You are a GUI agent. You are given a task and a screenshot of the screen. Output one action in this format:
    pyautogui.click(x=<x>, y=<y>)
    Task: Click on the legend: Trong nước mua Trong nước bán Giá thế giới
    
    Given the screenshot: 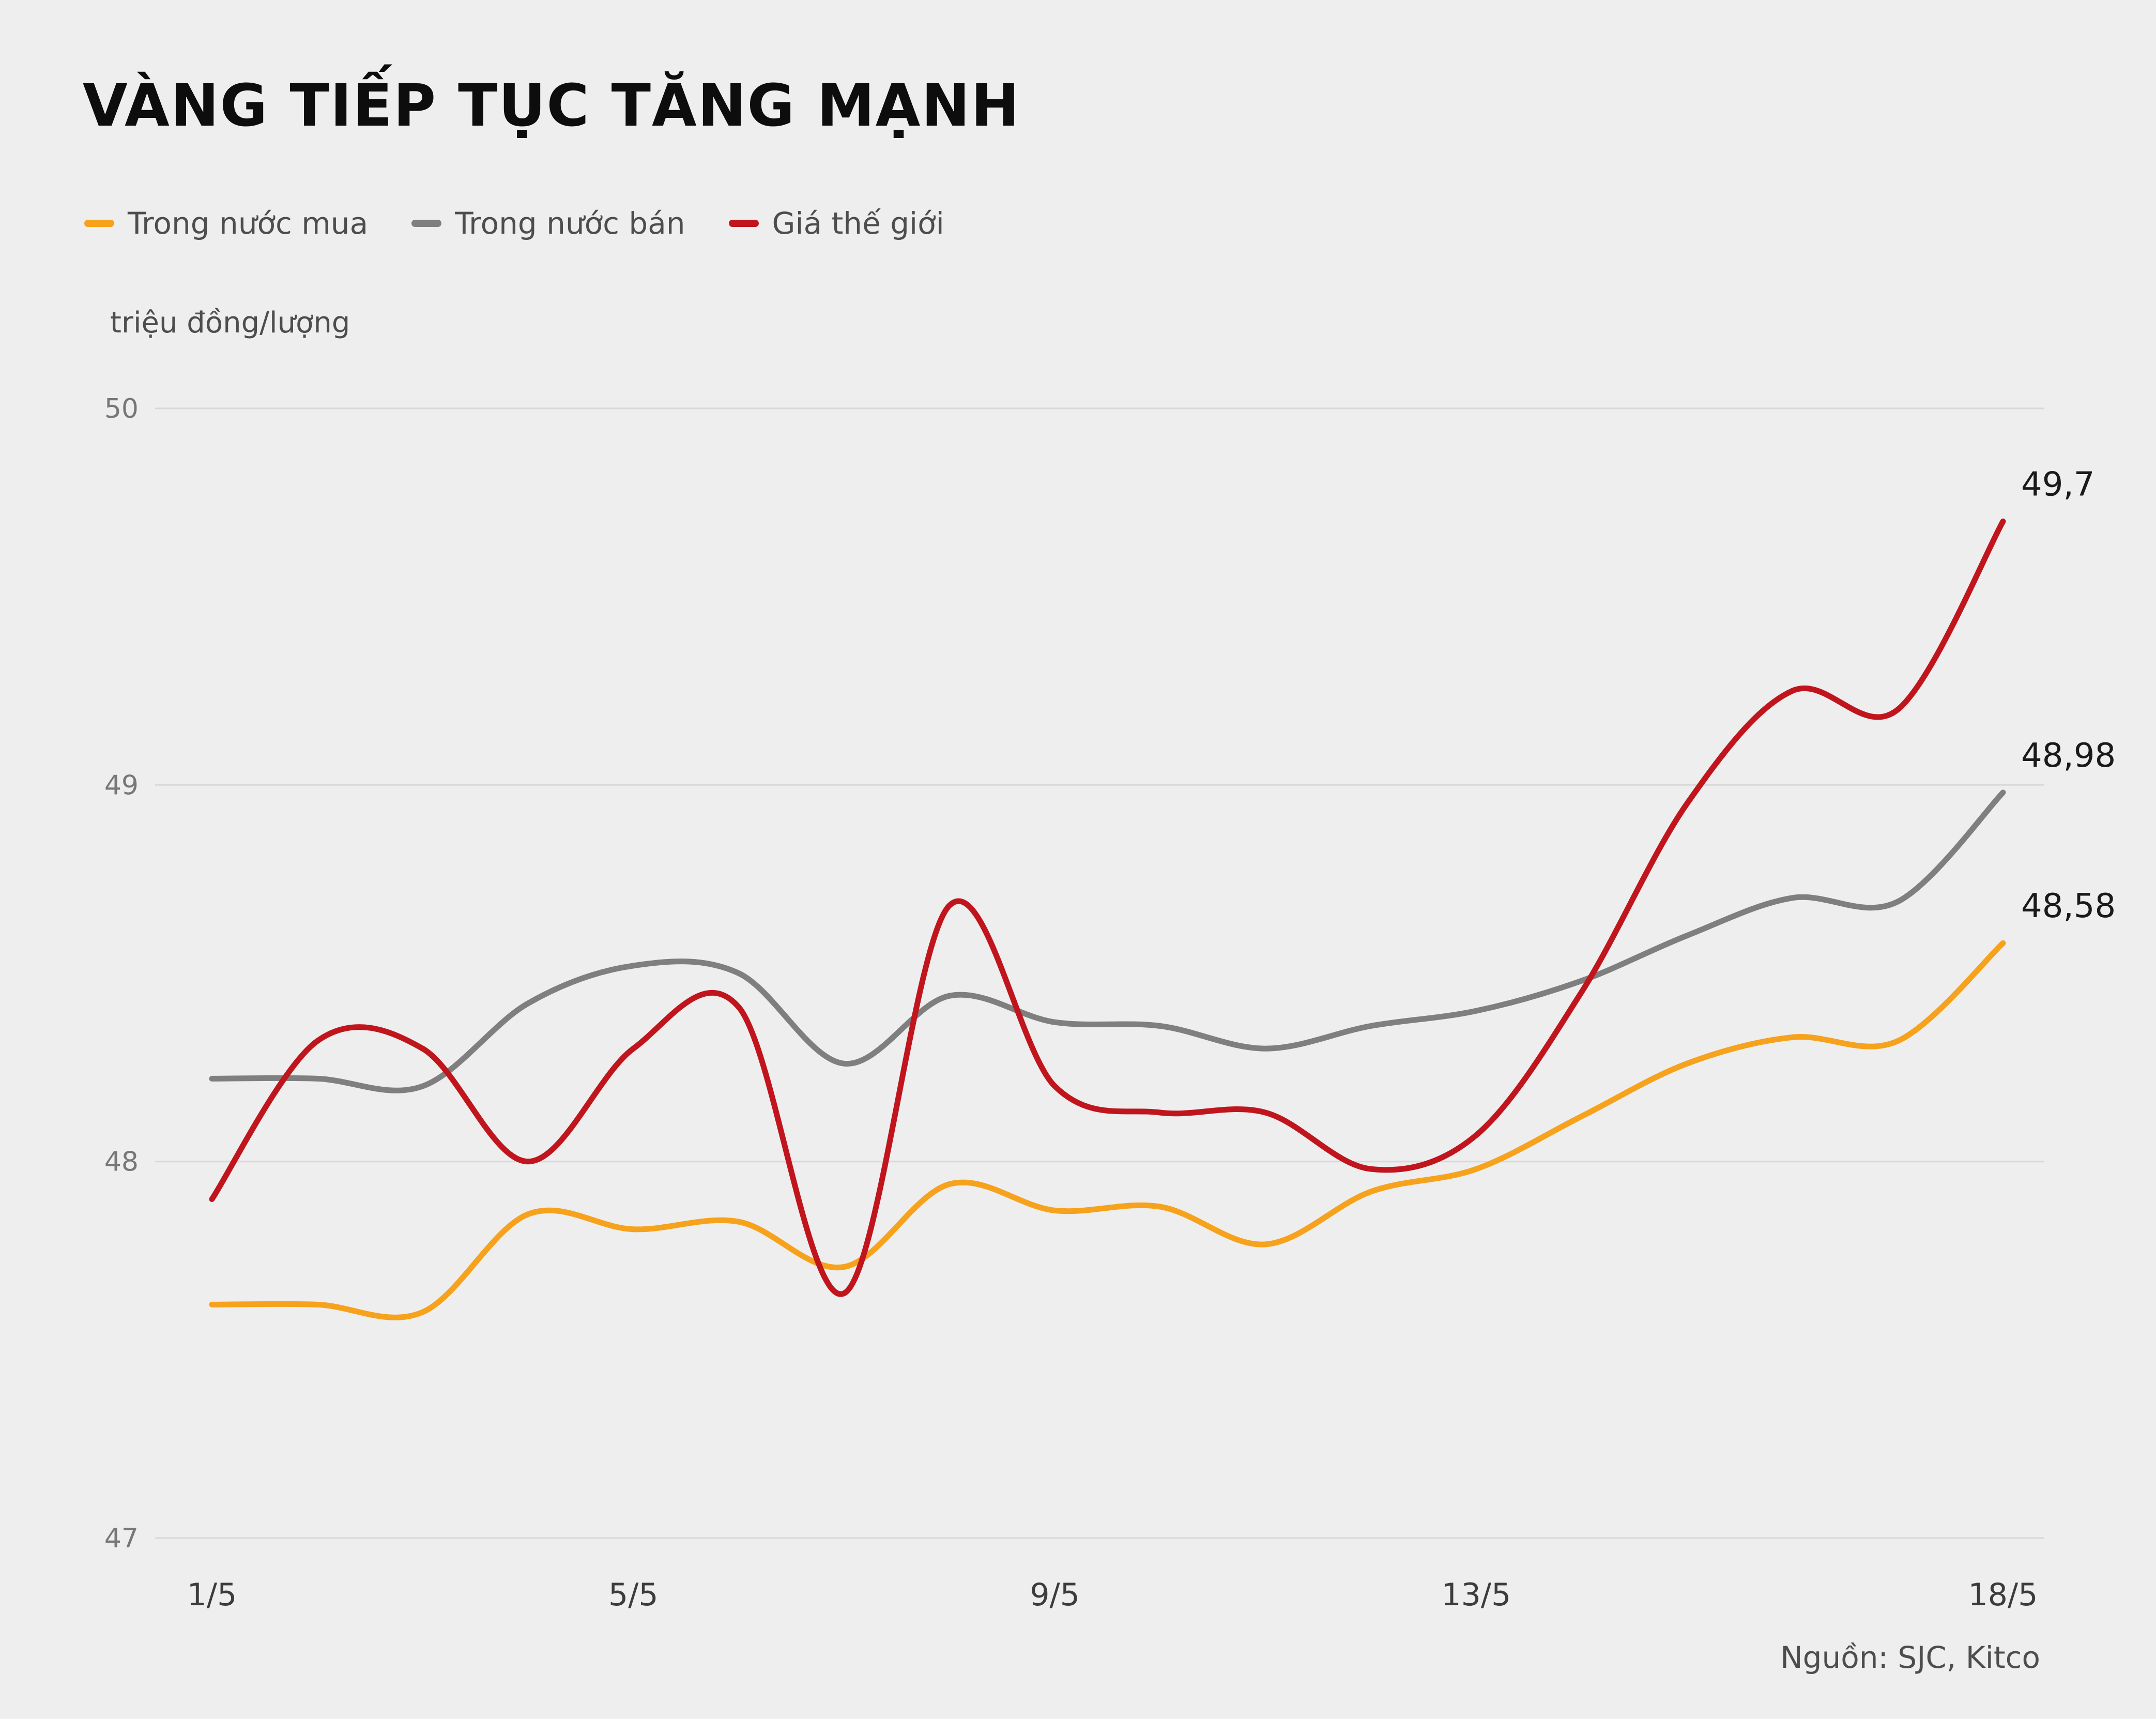 What is the action you would take?
    pyautogui.click(x=514, y=224)
    